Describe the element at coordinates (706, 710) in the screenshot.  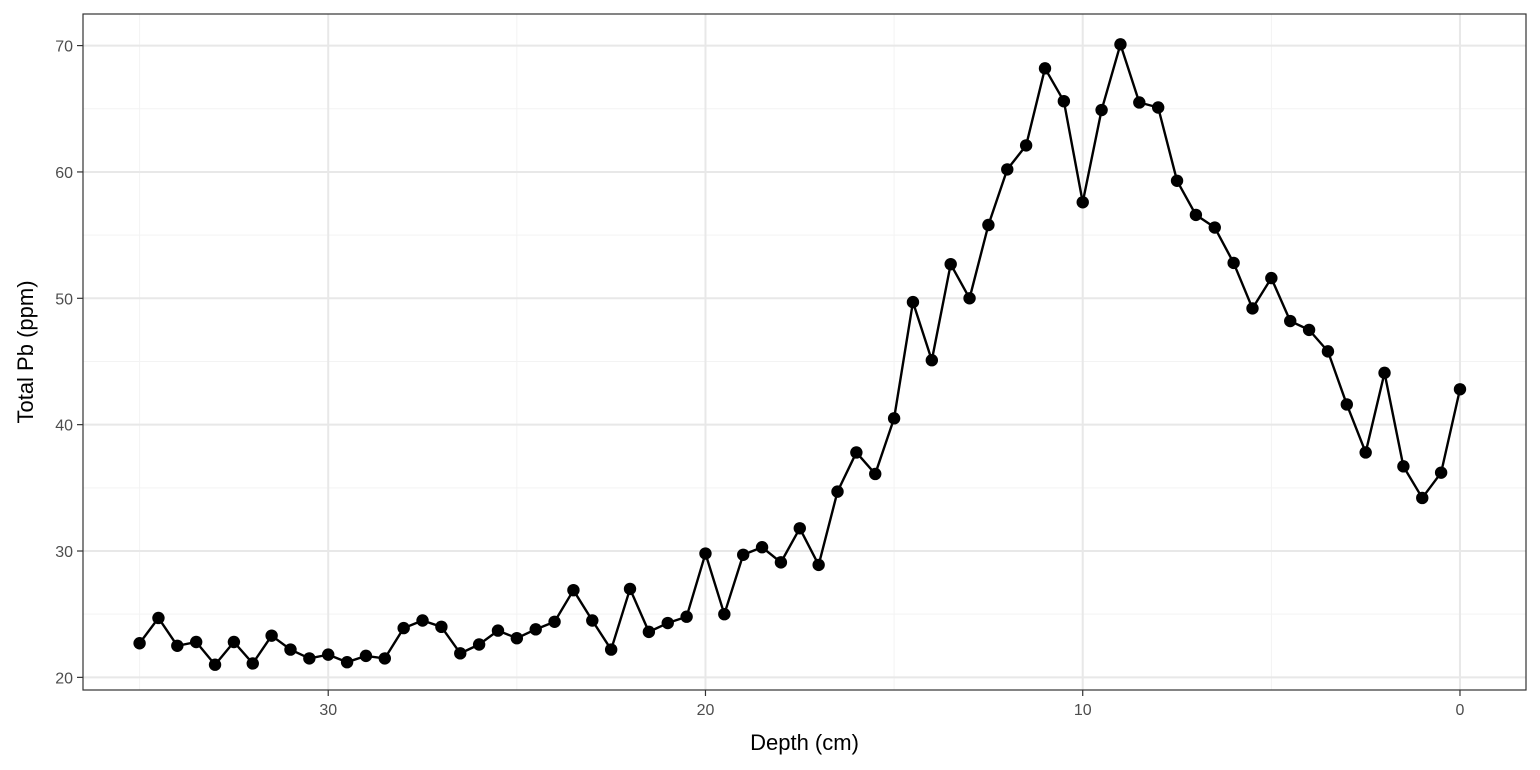
I see `x-tick-label: 20` at that location.